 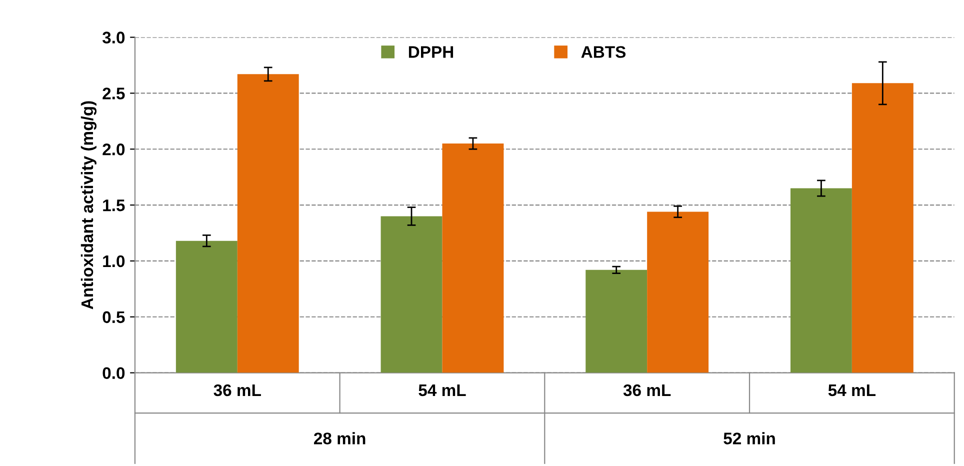 I want to click on text: 28 min, so click(x=340, y=438).